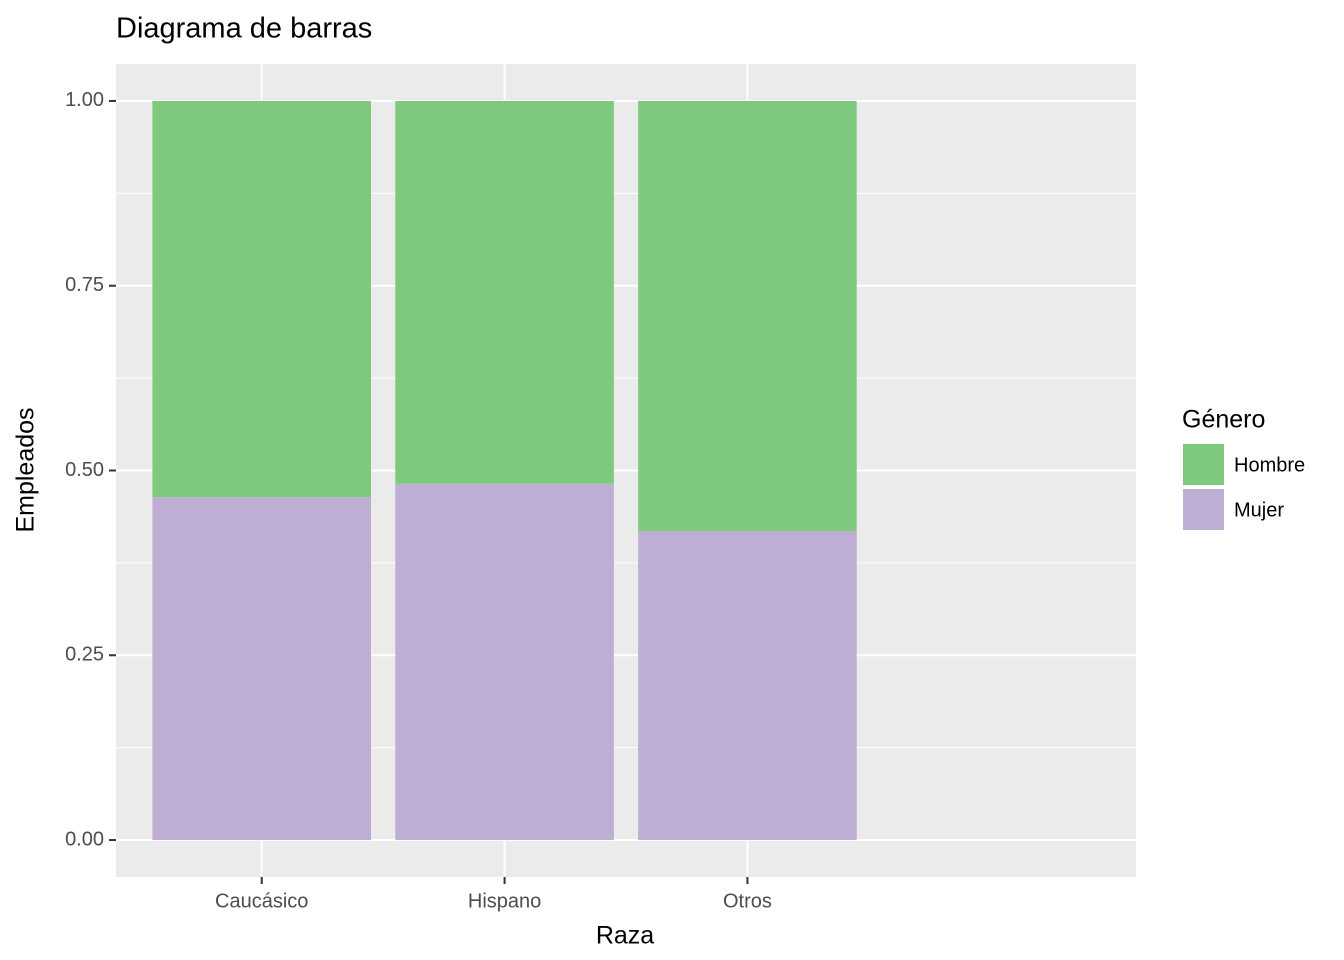 Image resolution: width=1344 pixels, height=960 pixels. I want to click on x-tick-label: Hispano, so click(504, 901).